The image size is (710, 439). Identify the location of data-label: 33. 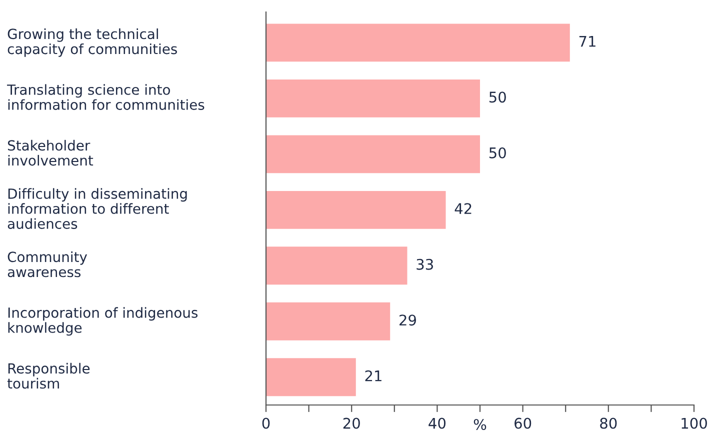
(424, 264).